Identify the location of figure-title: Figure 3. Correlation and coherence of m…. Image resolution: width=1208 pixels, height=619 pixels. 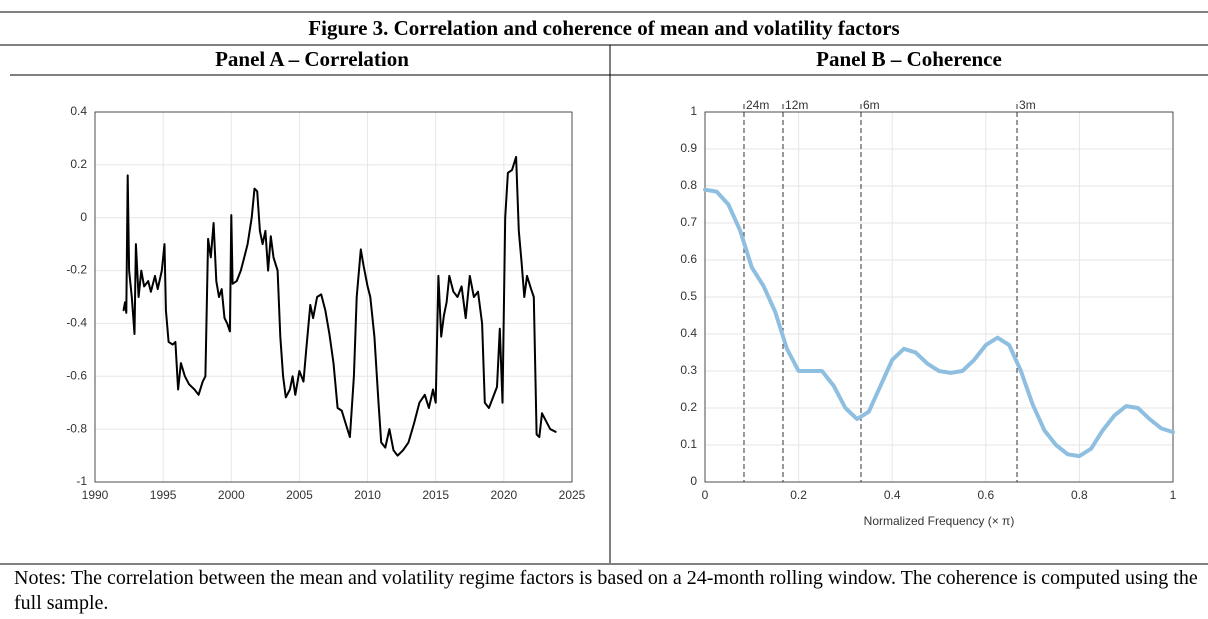
(603, 28).